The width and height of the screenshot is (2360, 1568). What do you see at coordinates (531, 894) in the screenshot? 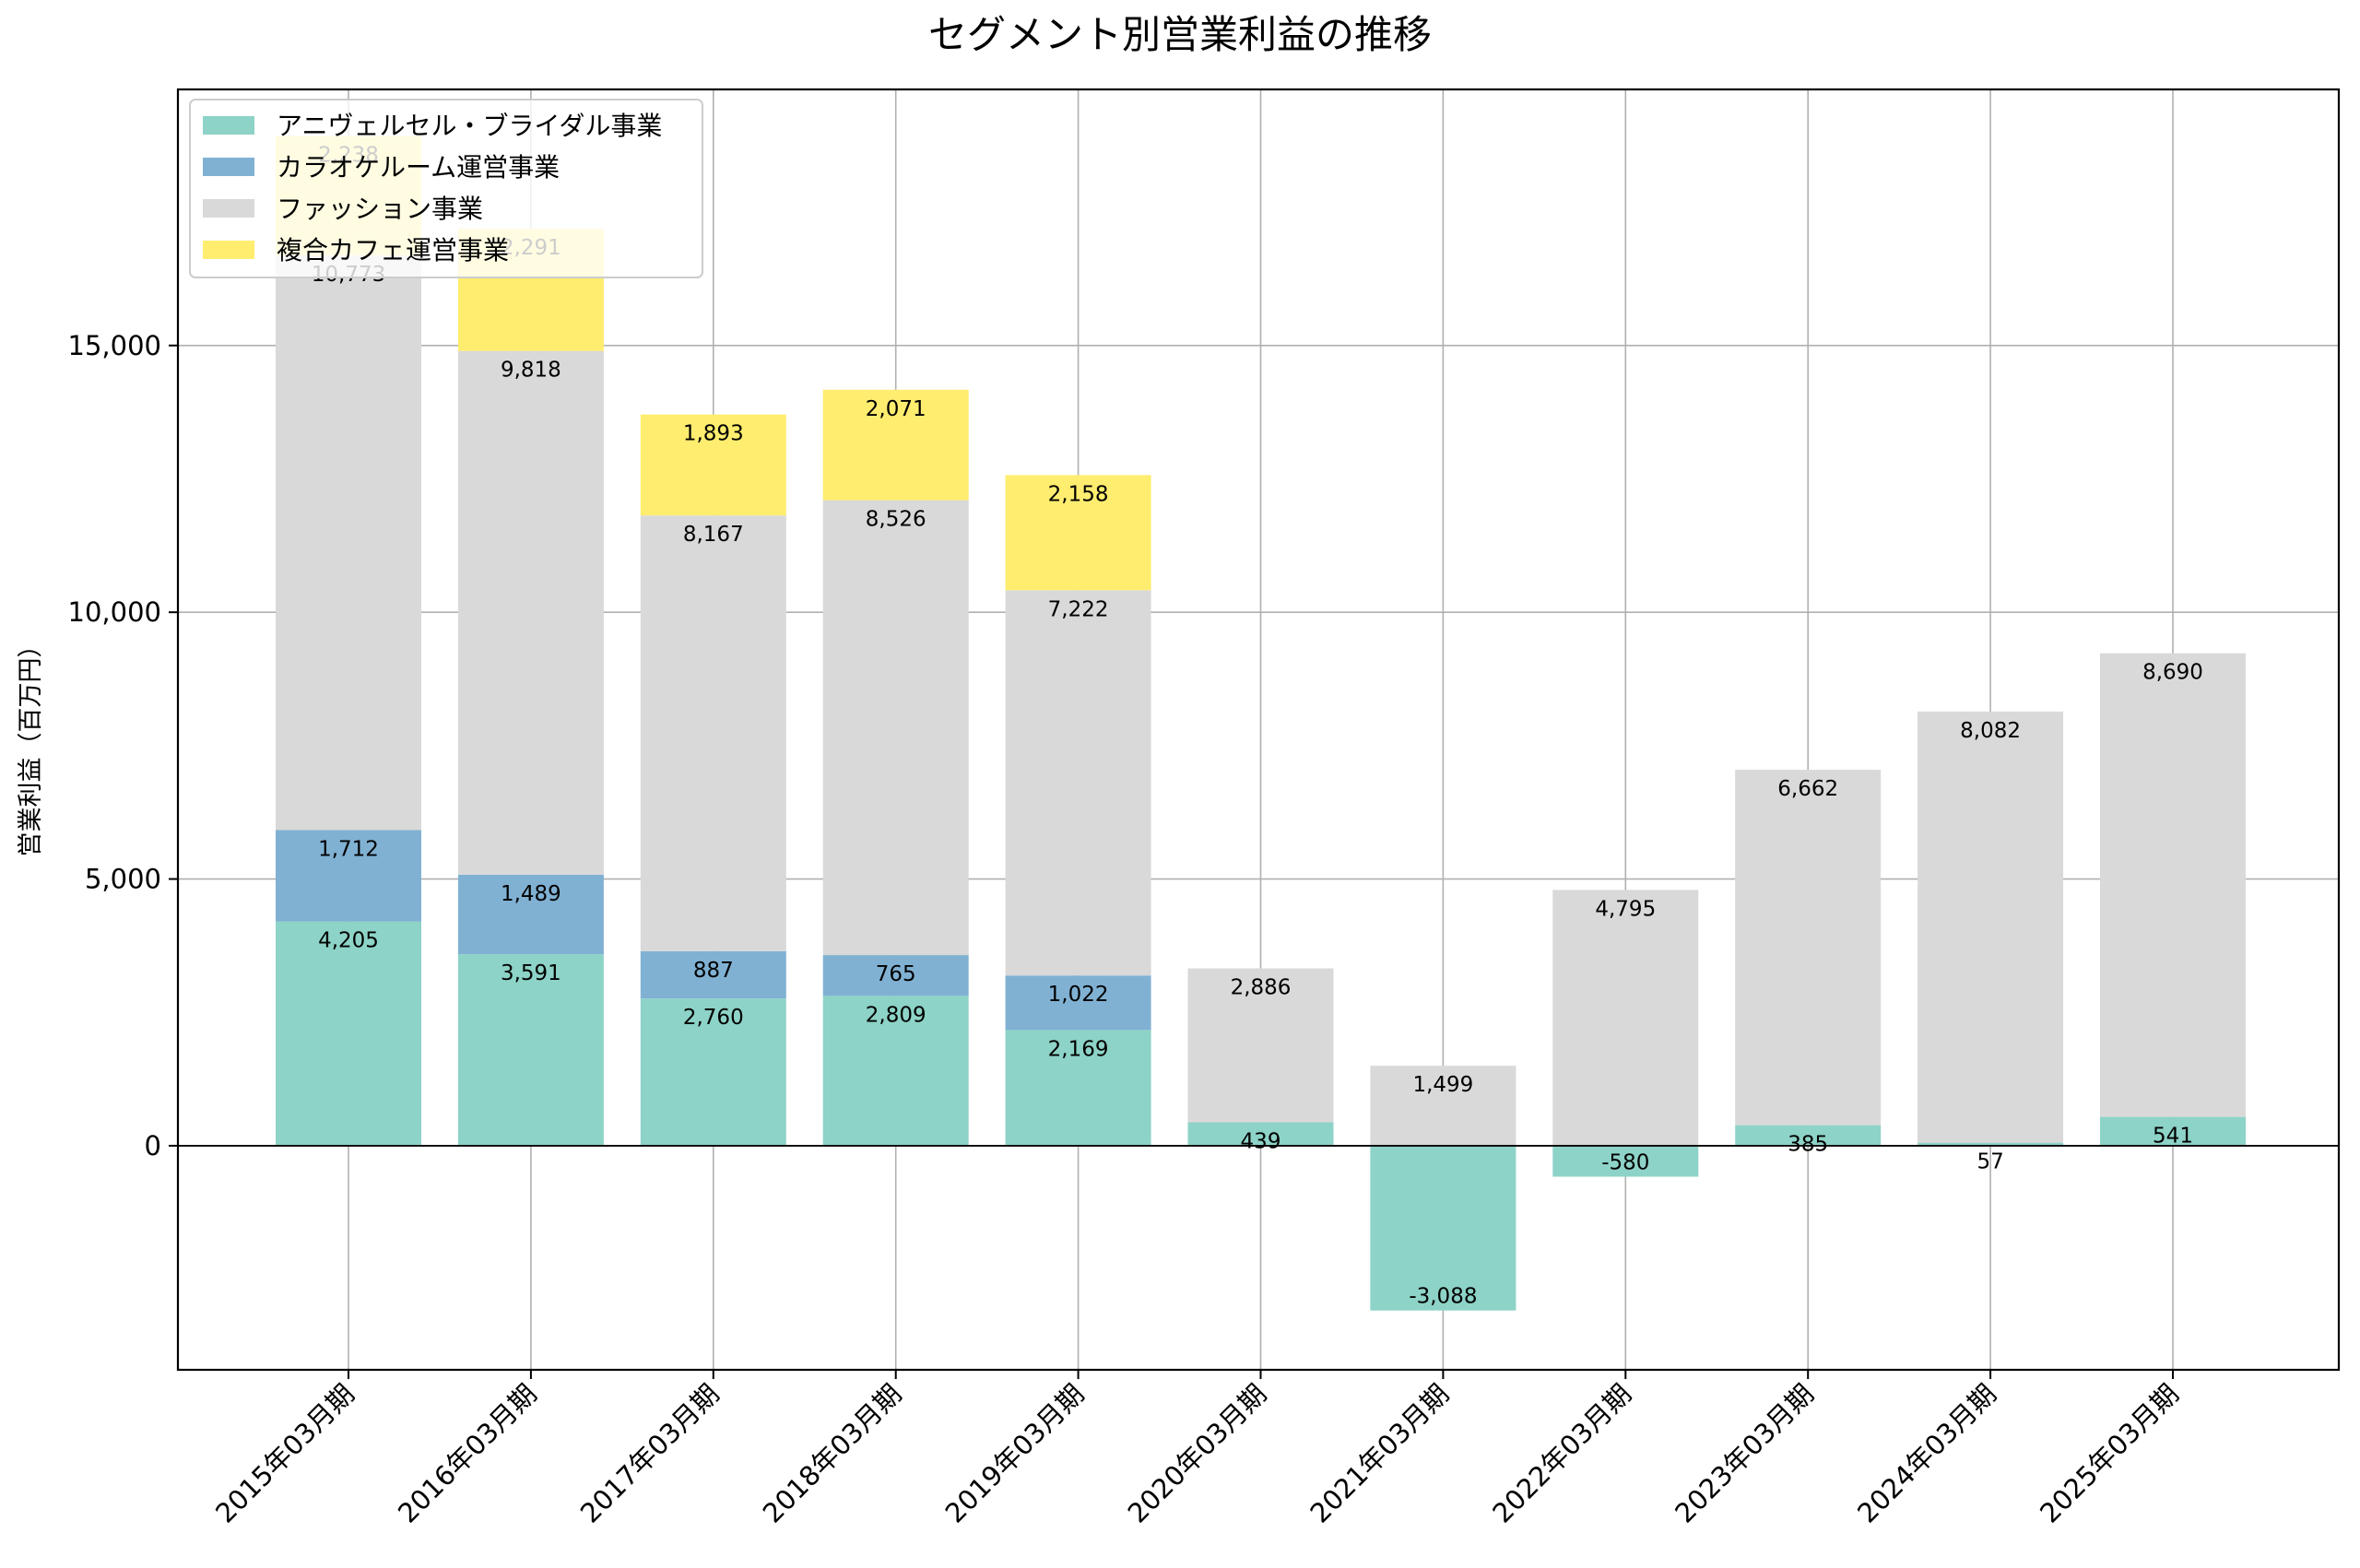
I see `data-label: 1,489` at bounding box center [531, 894].